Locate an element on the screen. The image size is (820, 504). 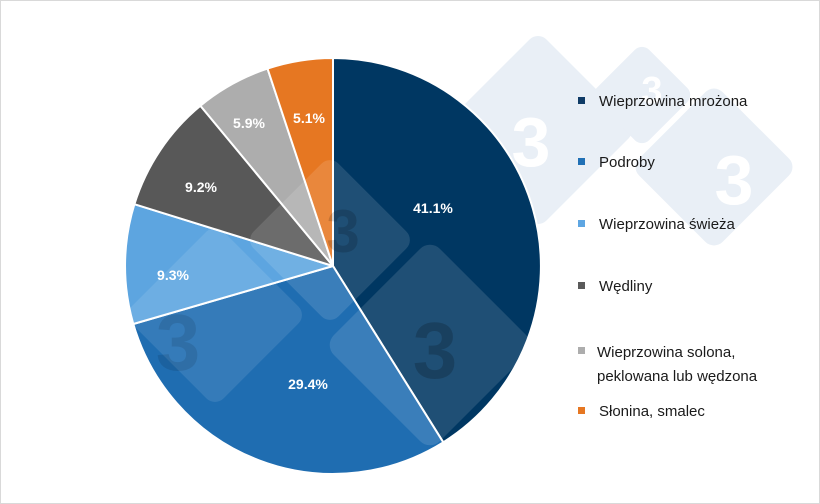
data-label-wieprzowina-solona: 5.9% is located at coordinates (249, 123).